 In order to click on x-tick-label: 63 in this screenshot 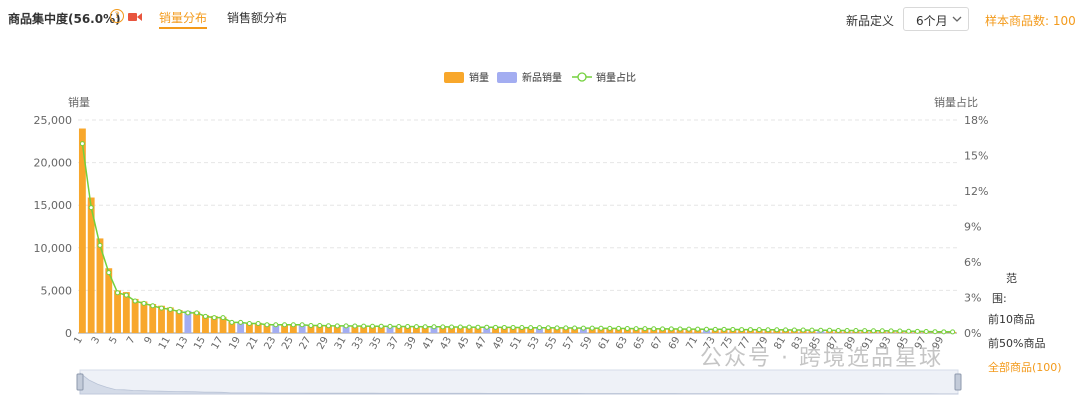, I will do `click(622, 343)`.